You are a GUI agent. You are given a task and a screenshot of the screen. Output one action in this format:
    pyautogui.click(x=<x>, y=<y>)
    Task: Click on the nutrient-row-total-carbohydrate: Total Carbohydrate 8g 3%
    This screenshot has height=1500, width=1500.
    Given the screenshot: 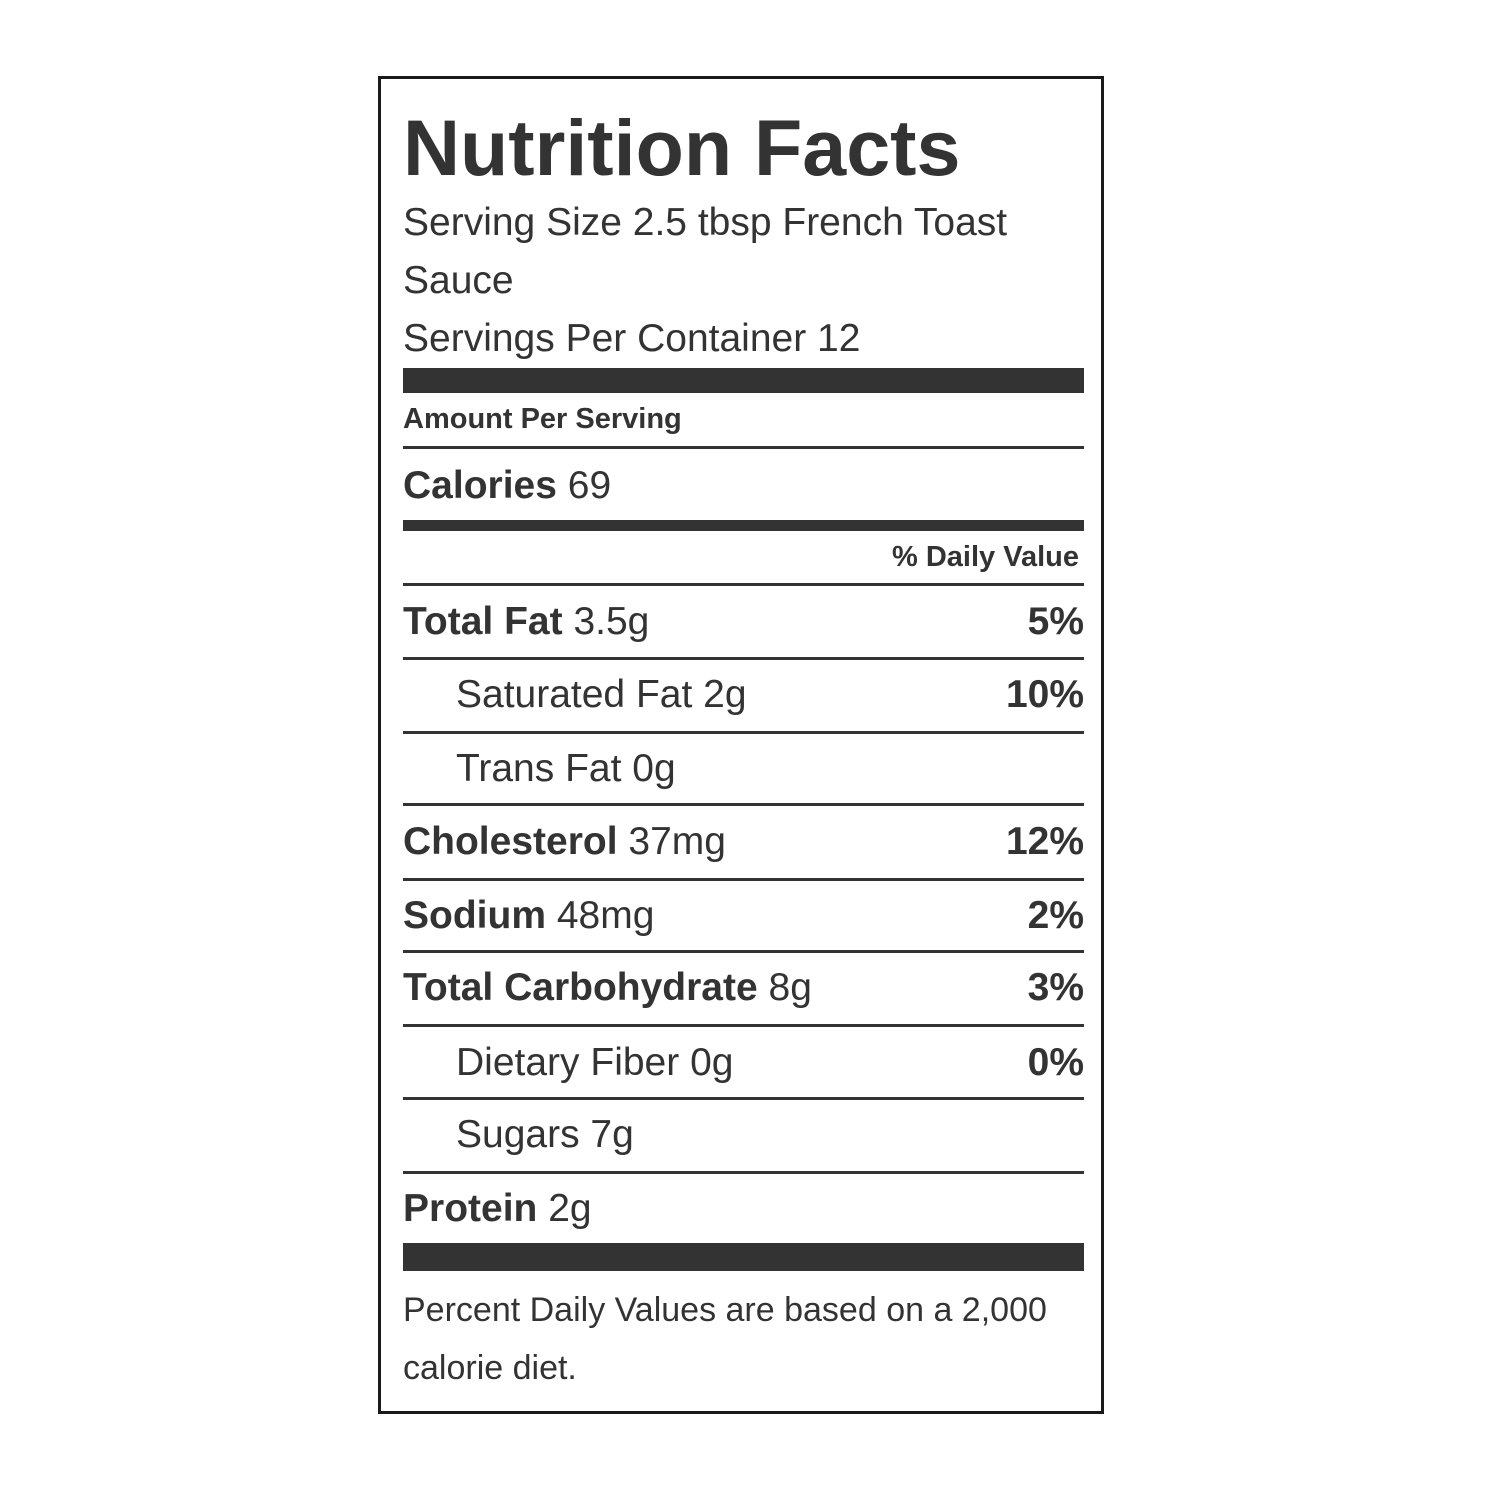 What is the action you would take?
    pyautogui.click(x=743, y=988)
    